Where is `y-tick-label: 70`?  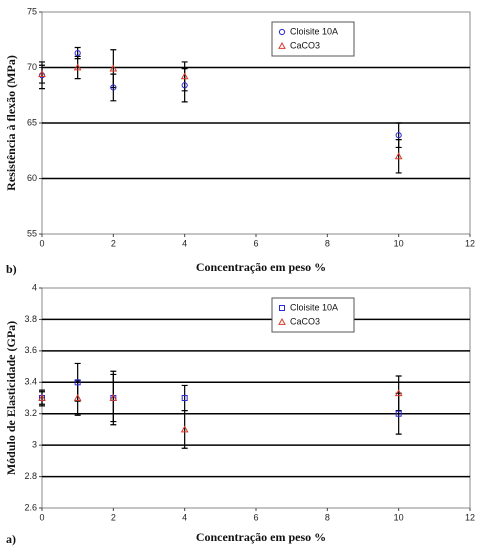
y-tick-label: 70 is located at coordinates (32, 67).